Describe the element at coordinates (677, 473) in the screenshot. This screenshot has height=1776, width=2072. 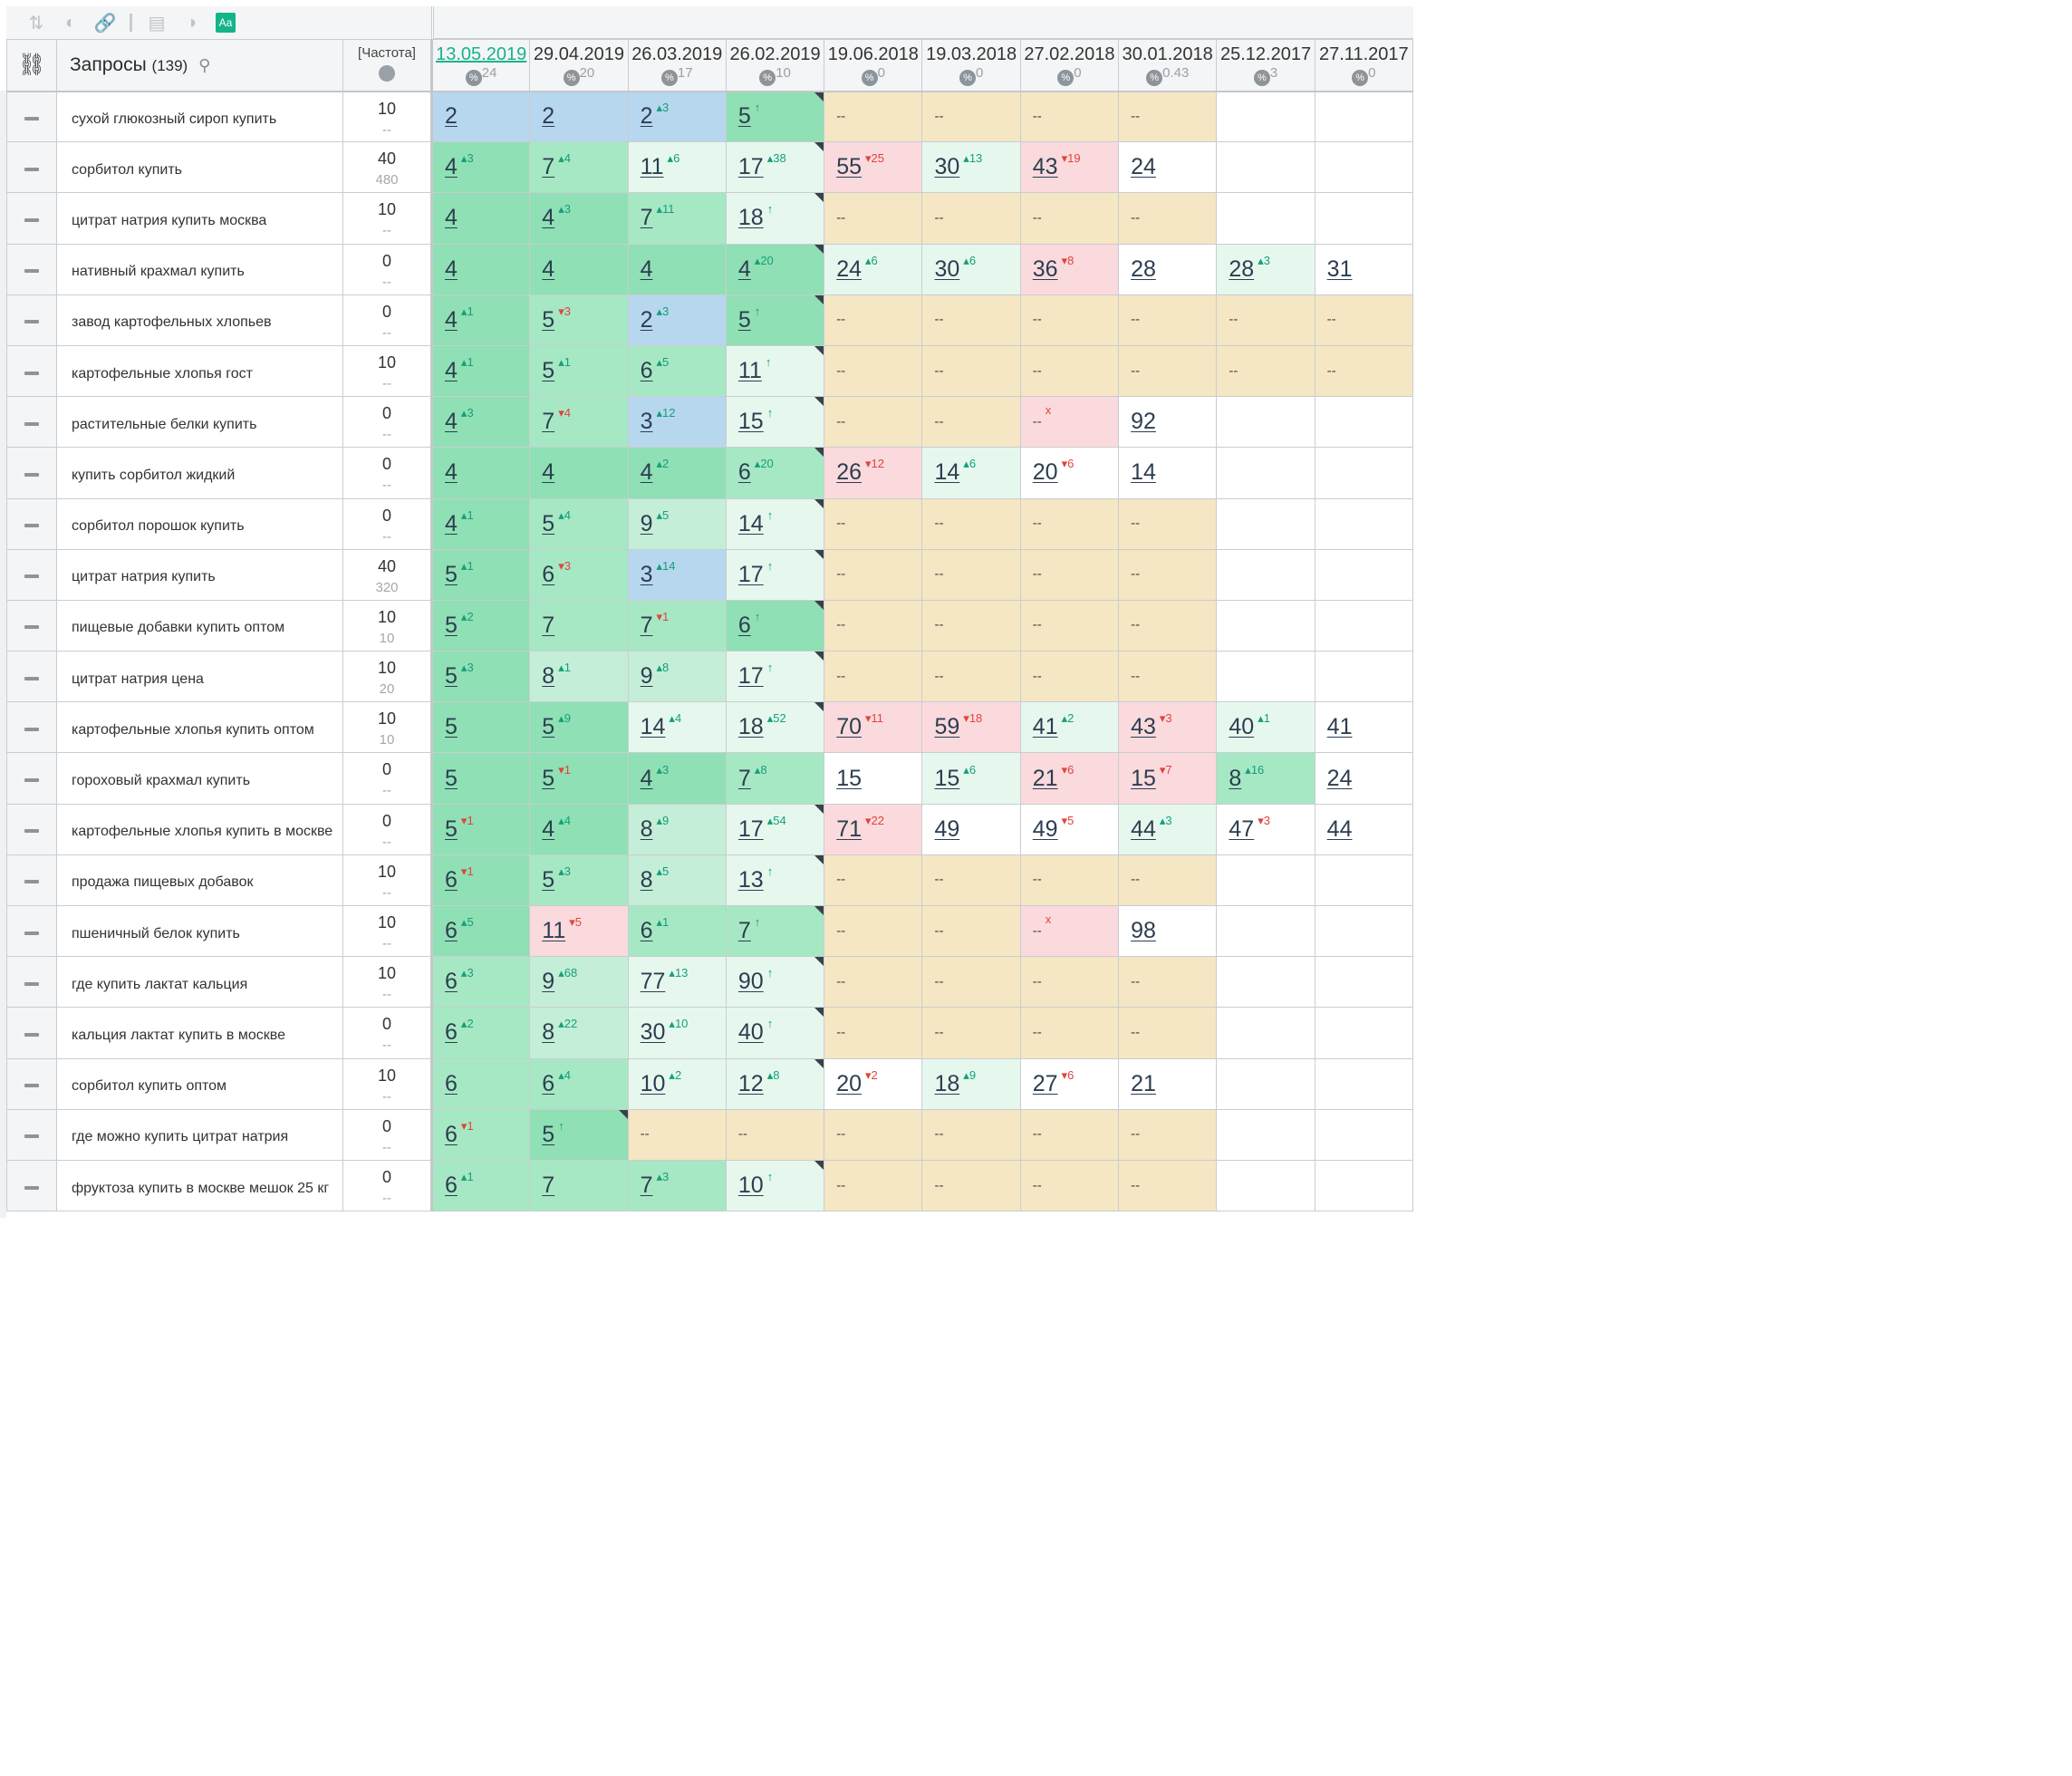
I see `position-cell: 4 ▴2` at that location.